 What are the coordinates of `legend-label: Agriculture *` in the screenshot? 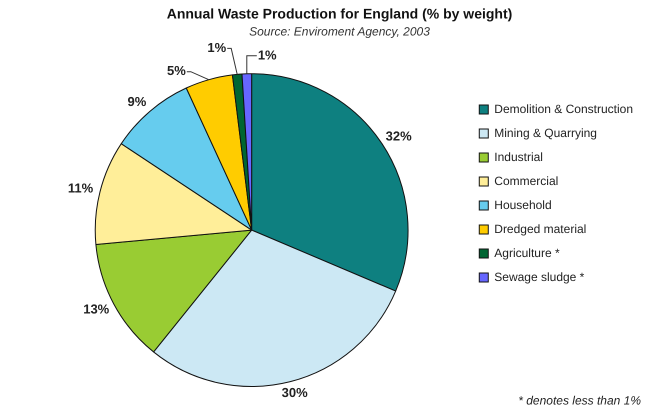 It's located at (527, 253).